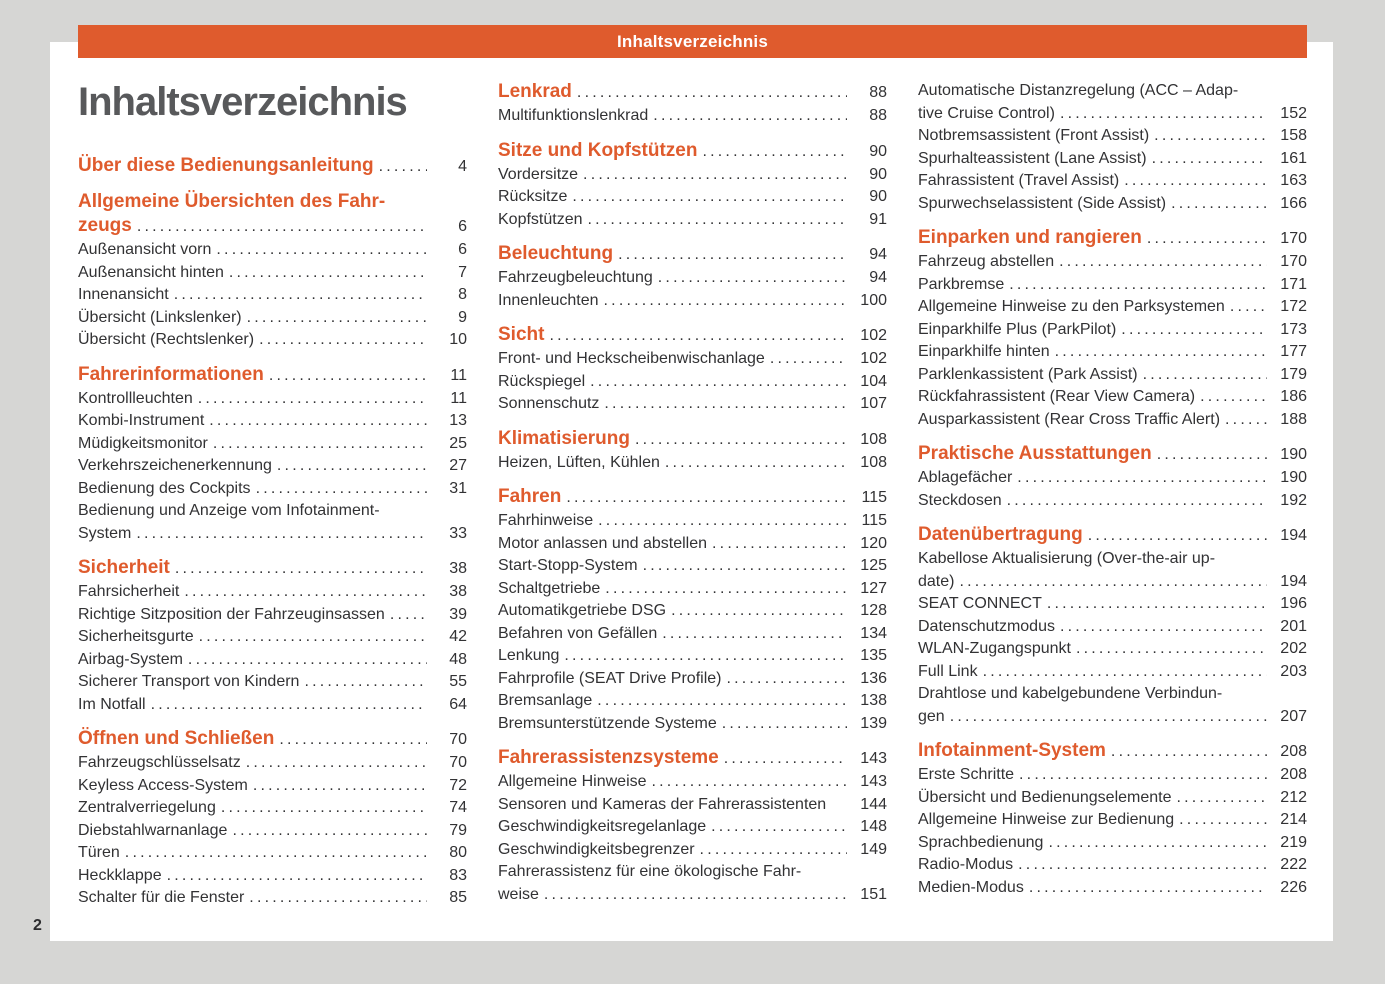 The height and width of the screenshot is (984, 1385). Describe the element at coordinates (692, 197) in the screenshot. I see `toc-entry: Rücksitze 90` at that location.